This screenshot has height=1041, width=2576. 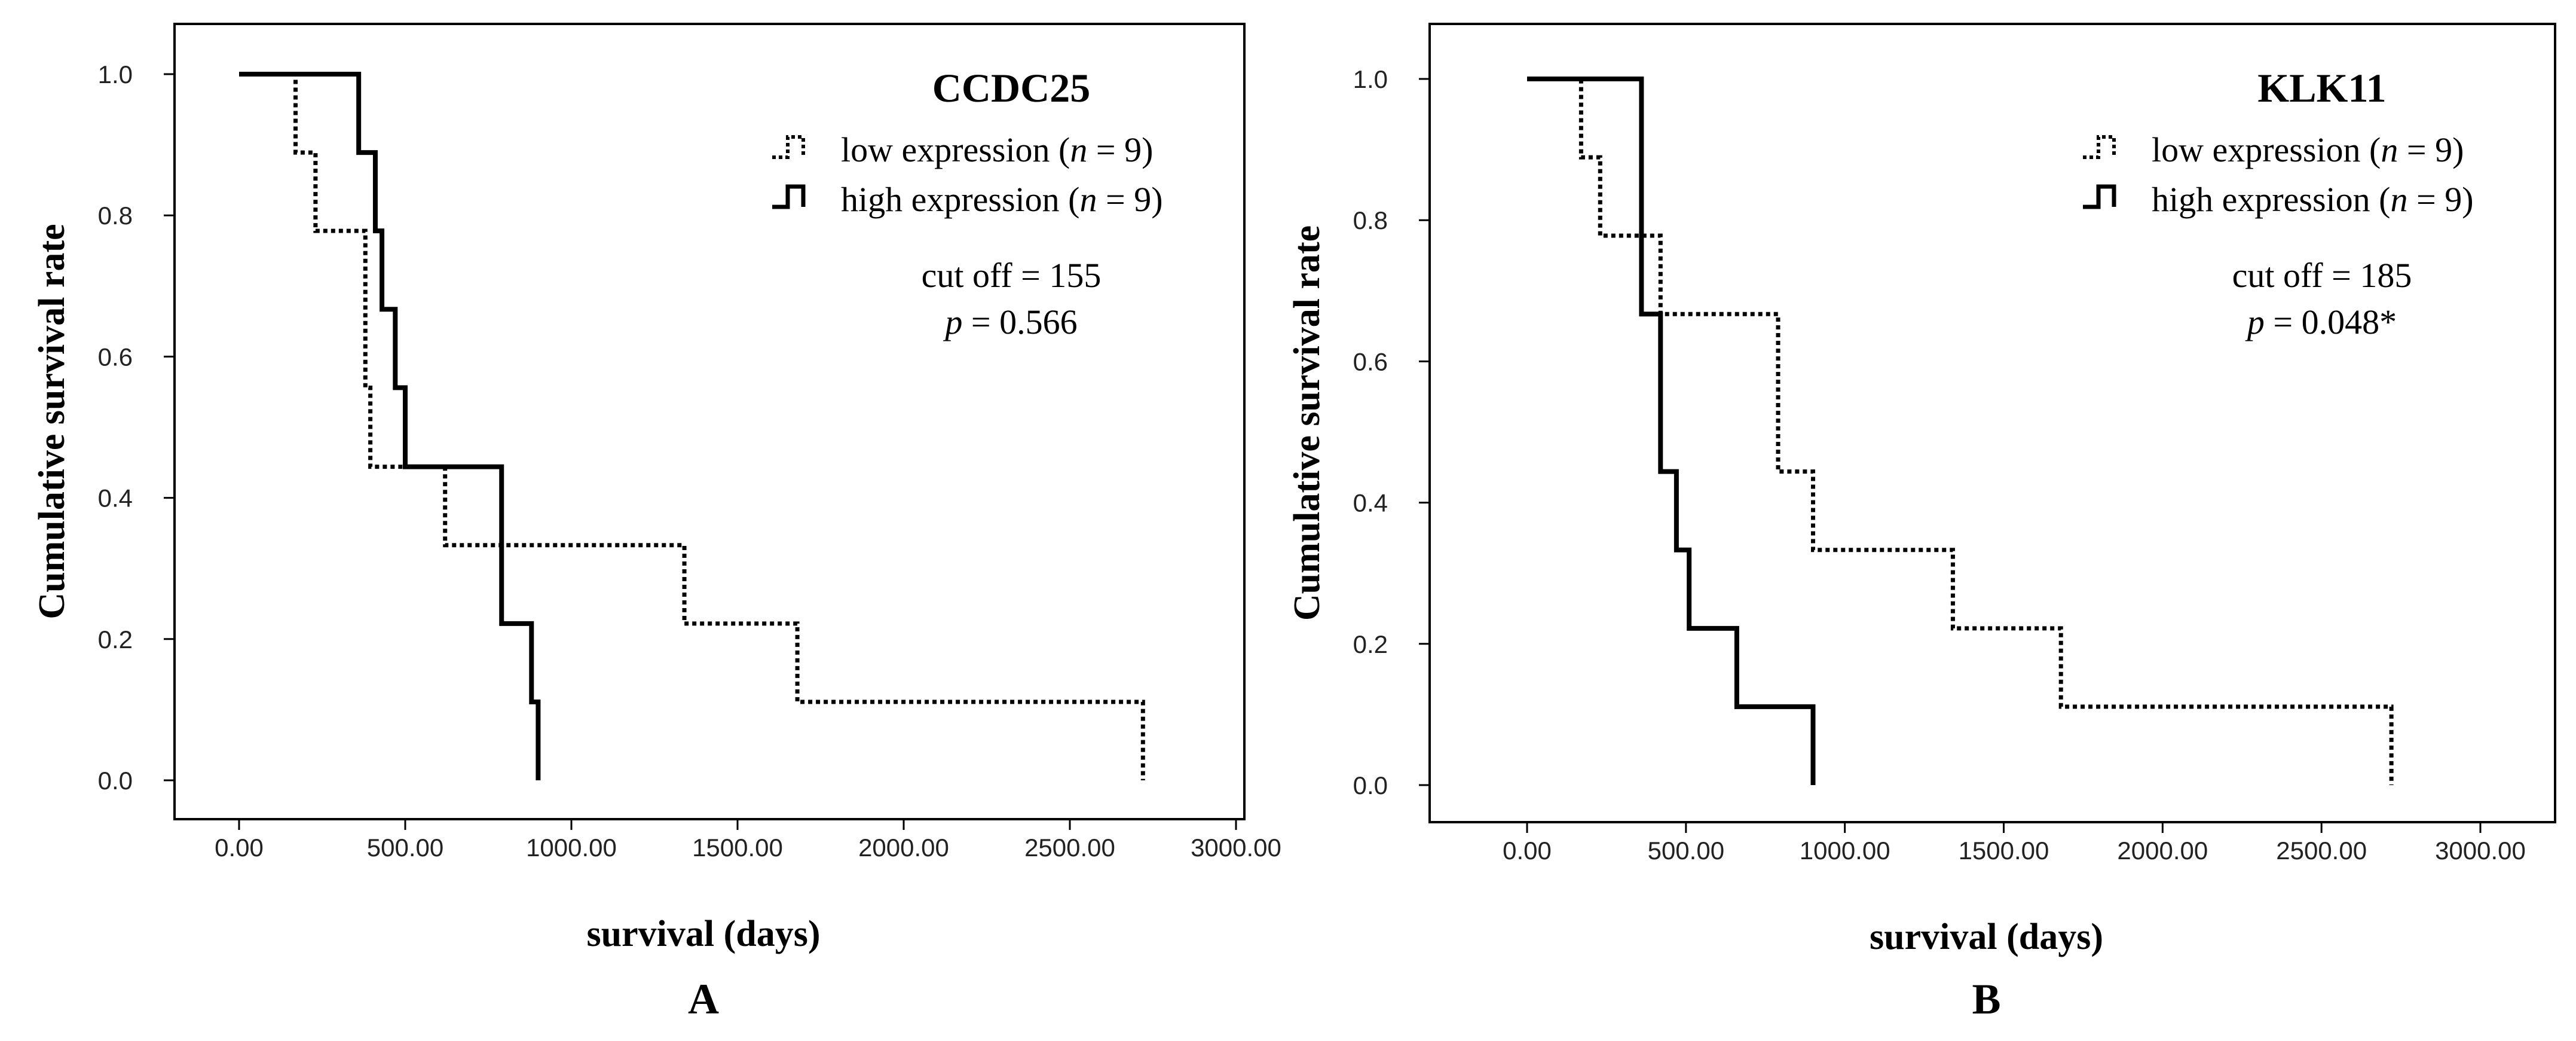 I want to click on p-value-number: = 0.566, so click(x=1019, y=322).